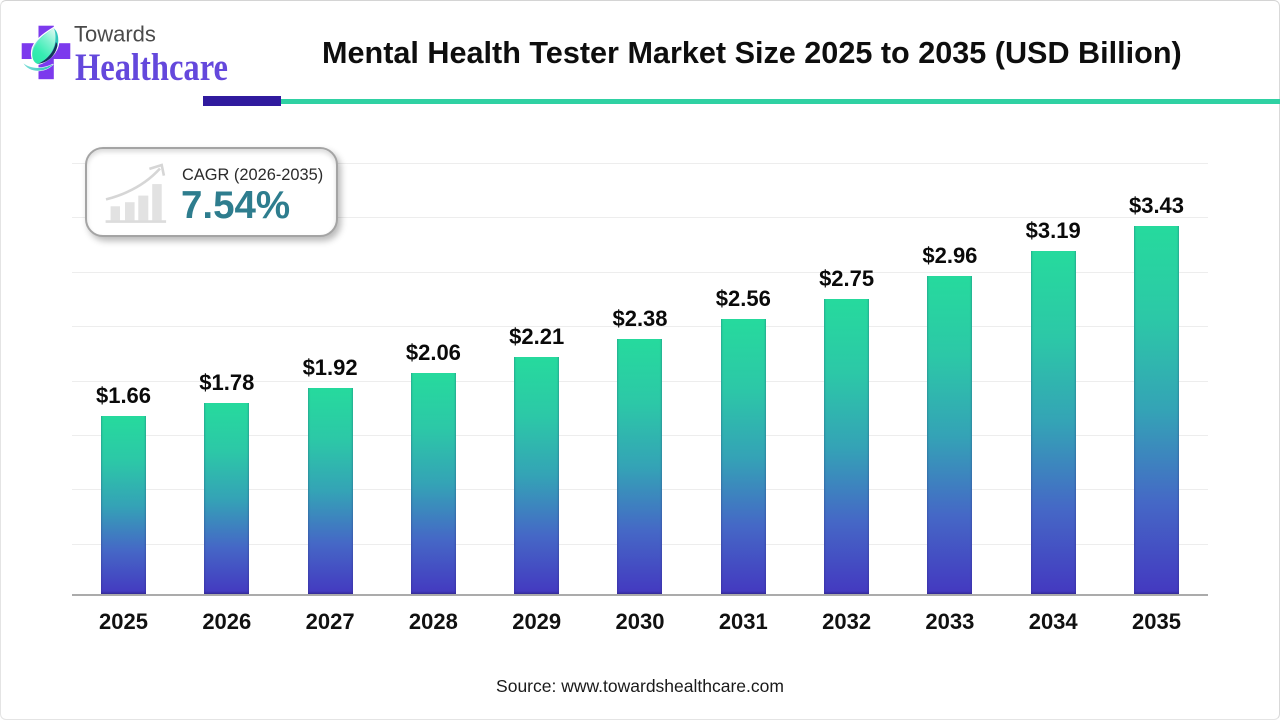 The image size is (1280, 720). I want to click on svg-text: Towards, so click(115, 33).